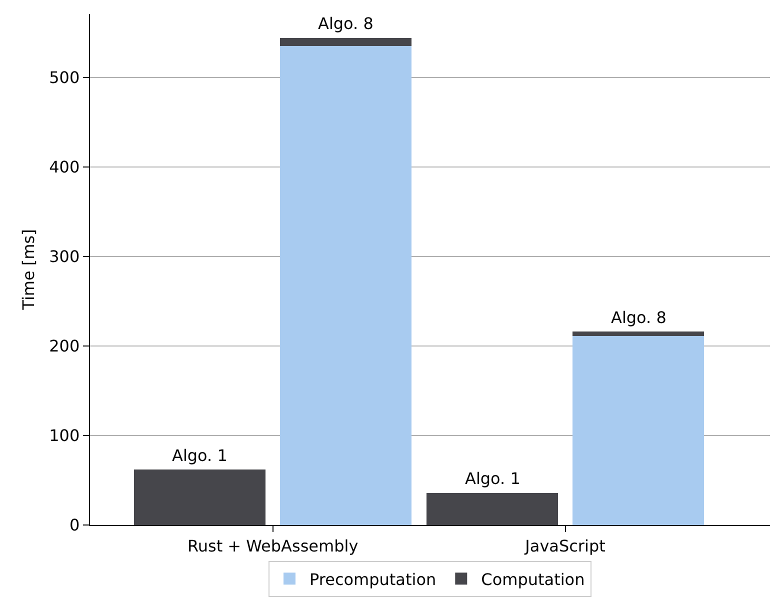 This screenshot has width=771, height=598. Describe the element at coordinates (28, 270) in the screenshot. I see `y-axis-title: Time [ms]` at that location.